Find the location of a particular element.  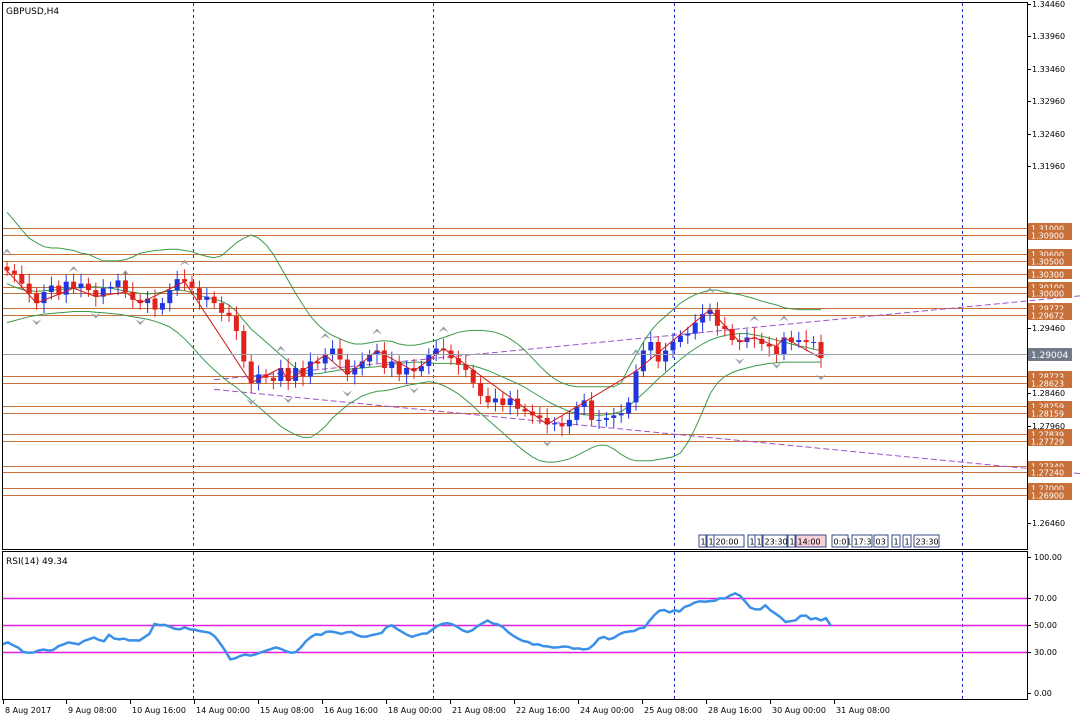

rsi-line is located at coordinates (417, 626).